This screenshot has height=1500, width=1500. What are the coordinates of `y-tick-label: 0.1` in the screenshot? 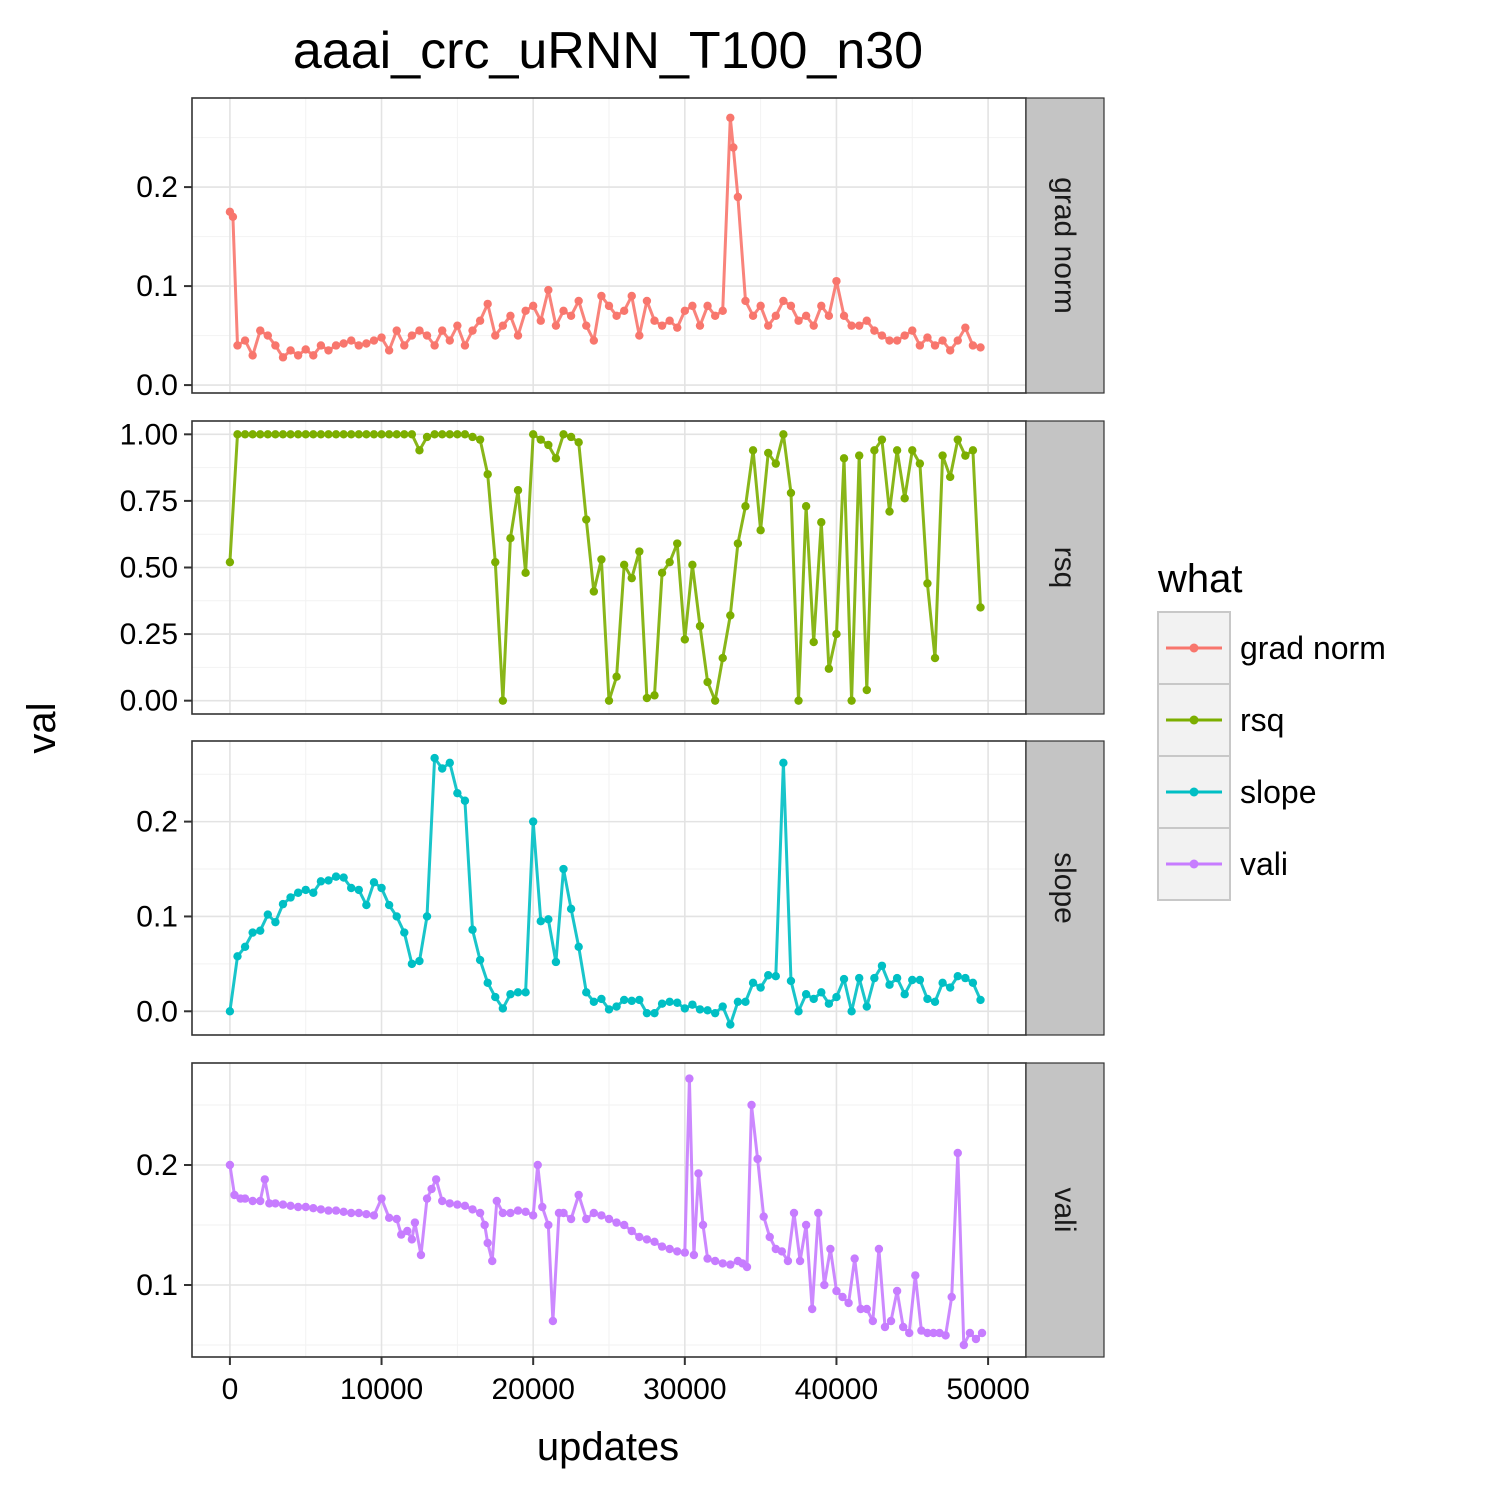 It's located at (157, 286).